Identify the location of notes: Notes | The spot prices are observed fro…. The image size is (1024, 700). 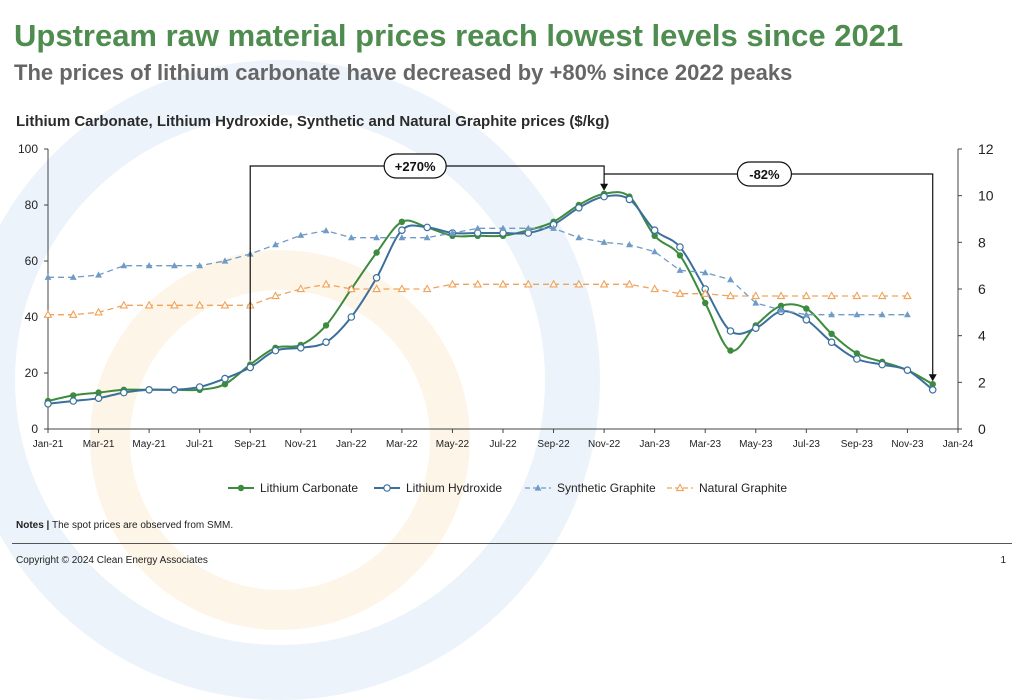
(124, 525).